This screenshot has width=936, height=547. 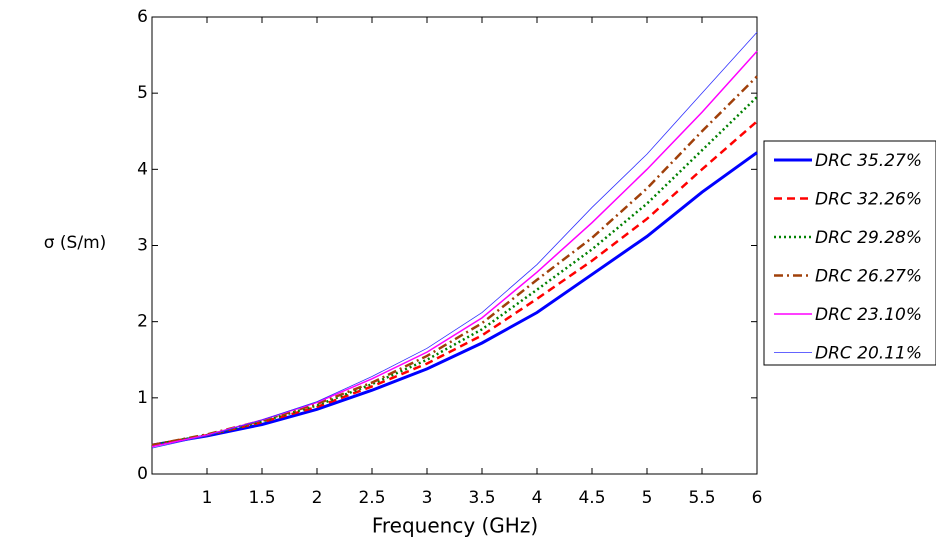 What do you see at coordinates (207, 498) in the screenshot?
I see `x-tick-label: 1` at bounding box center [207, 498].